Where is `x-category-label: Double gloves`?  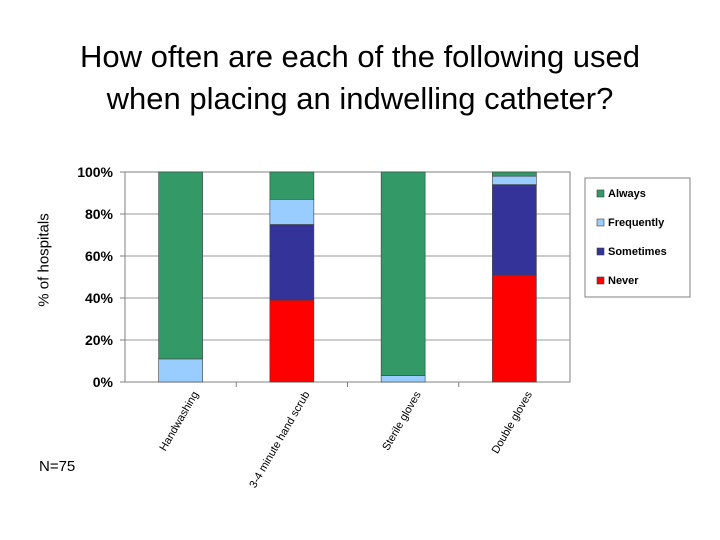 x-category-label: Double gloves is located at coordinates (512, 422).